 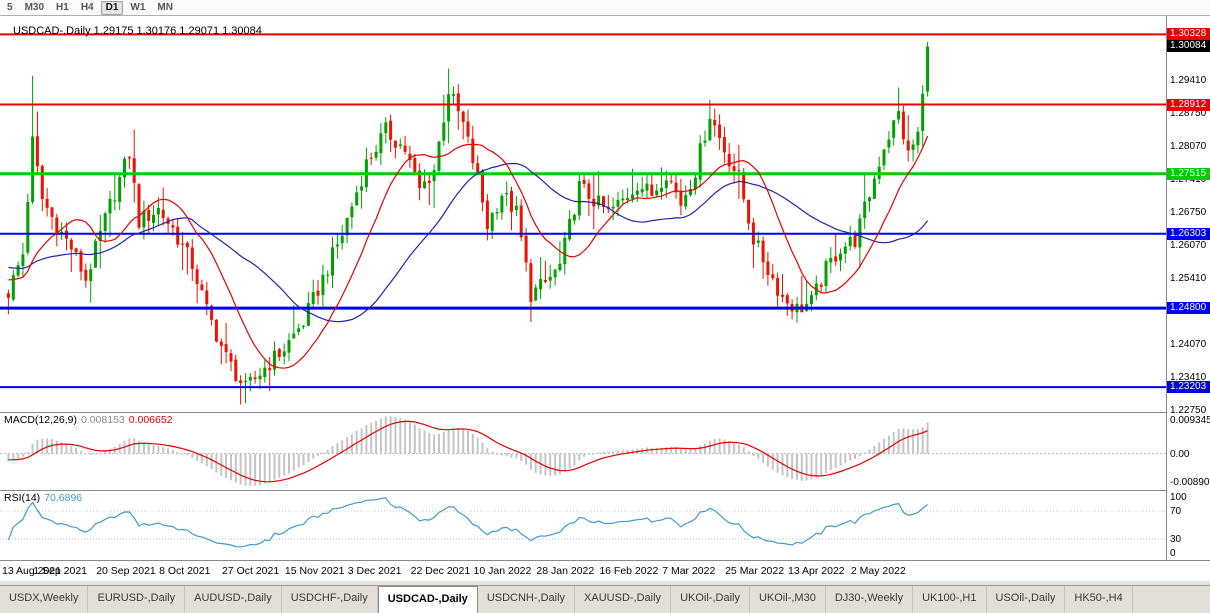 I want to click on date-label: 20 Sep 2021, so click(x=126, y=571).